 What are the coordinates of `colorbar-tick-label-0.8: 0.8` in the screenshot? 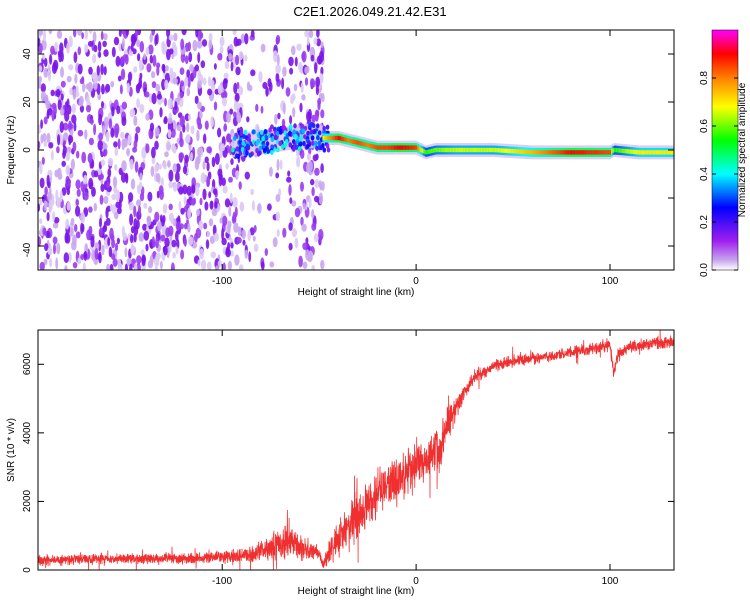 It's located at (704, 78).